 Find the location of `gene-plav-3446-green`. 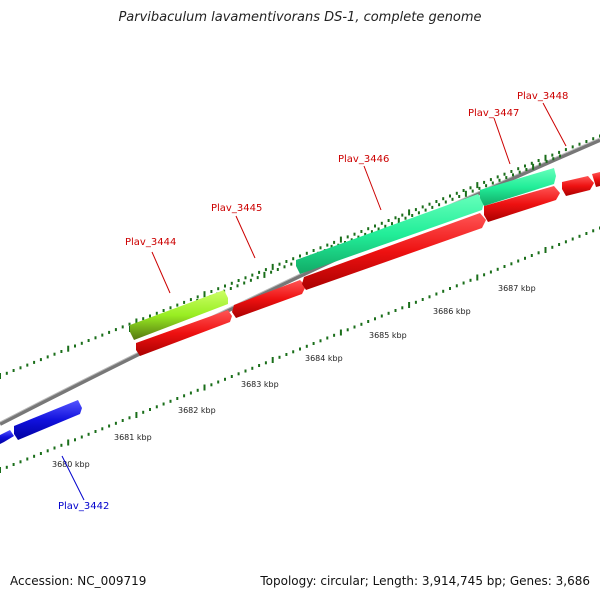

gene-plav-3446-green is located at coordinates (390, 234).